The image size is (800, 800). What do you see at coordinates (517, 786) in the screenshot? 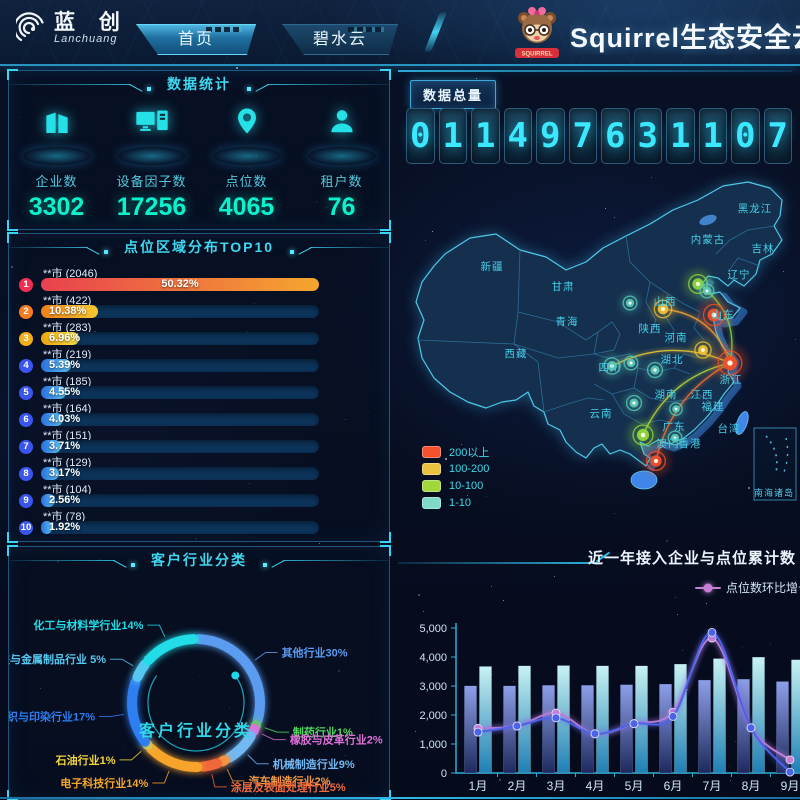
I see `x-axis-month-label: 2月` at bounding box center [517, 786].